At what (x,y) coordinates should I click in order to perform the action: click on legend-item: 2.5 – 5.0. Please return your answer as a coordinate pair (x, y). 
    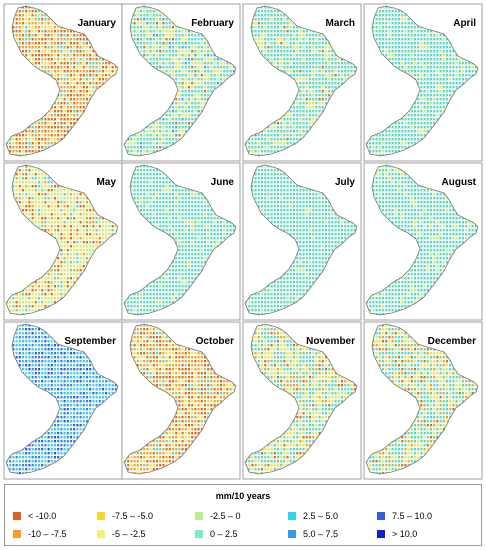
    Looking at the image, I should click on (313, 516).